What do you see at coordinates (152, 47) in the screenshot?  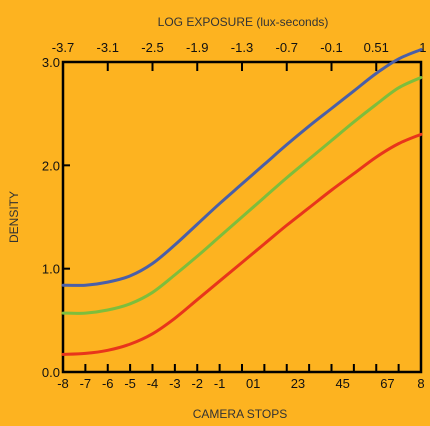 I see `top-tick-label: -2.5` at bounding box center [152, 47].